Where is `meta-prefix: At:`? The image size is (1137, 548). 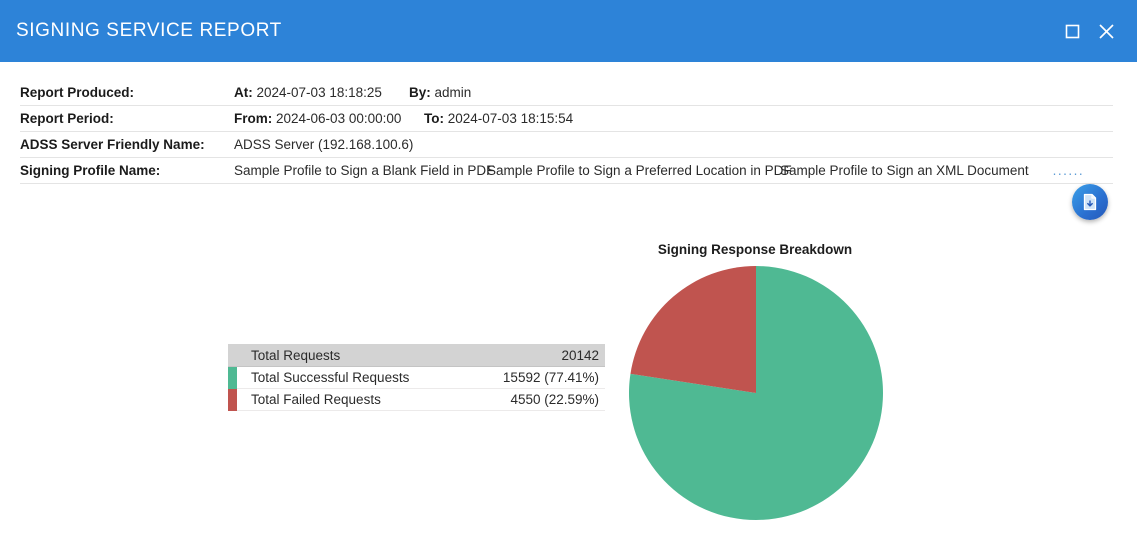 meta-prefix: At: is located at coordinates (243, 92).